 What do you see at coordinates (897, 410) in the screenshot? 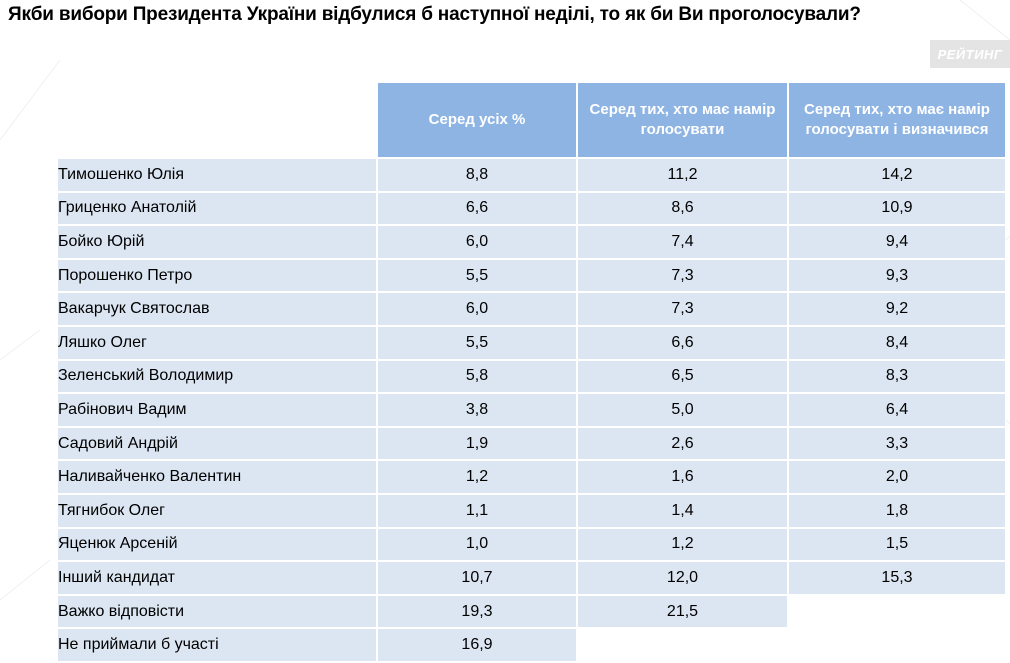
I see `value-cell: 6,4` at bounding box center [897, 410].